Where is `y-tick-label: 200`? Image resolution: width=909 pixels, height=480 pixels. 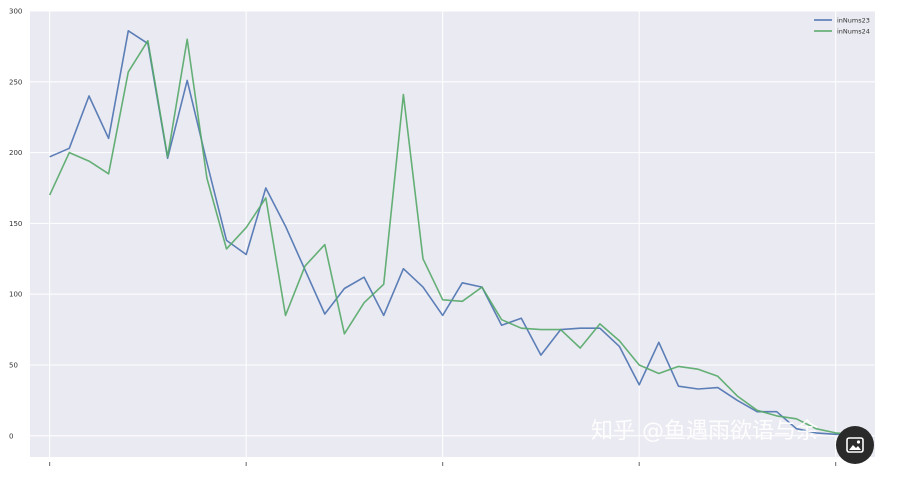 y-tick-label: 200 is located at coordinates (15, 153).